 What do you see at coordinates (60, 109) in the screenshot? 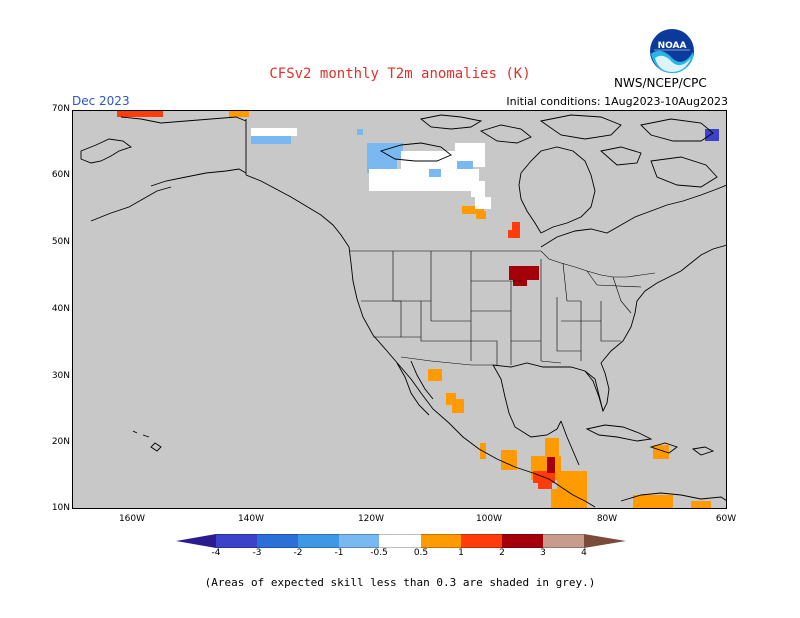
I see `lat-label-70: 70N` at bounding box center [60, 109].